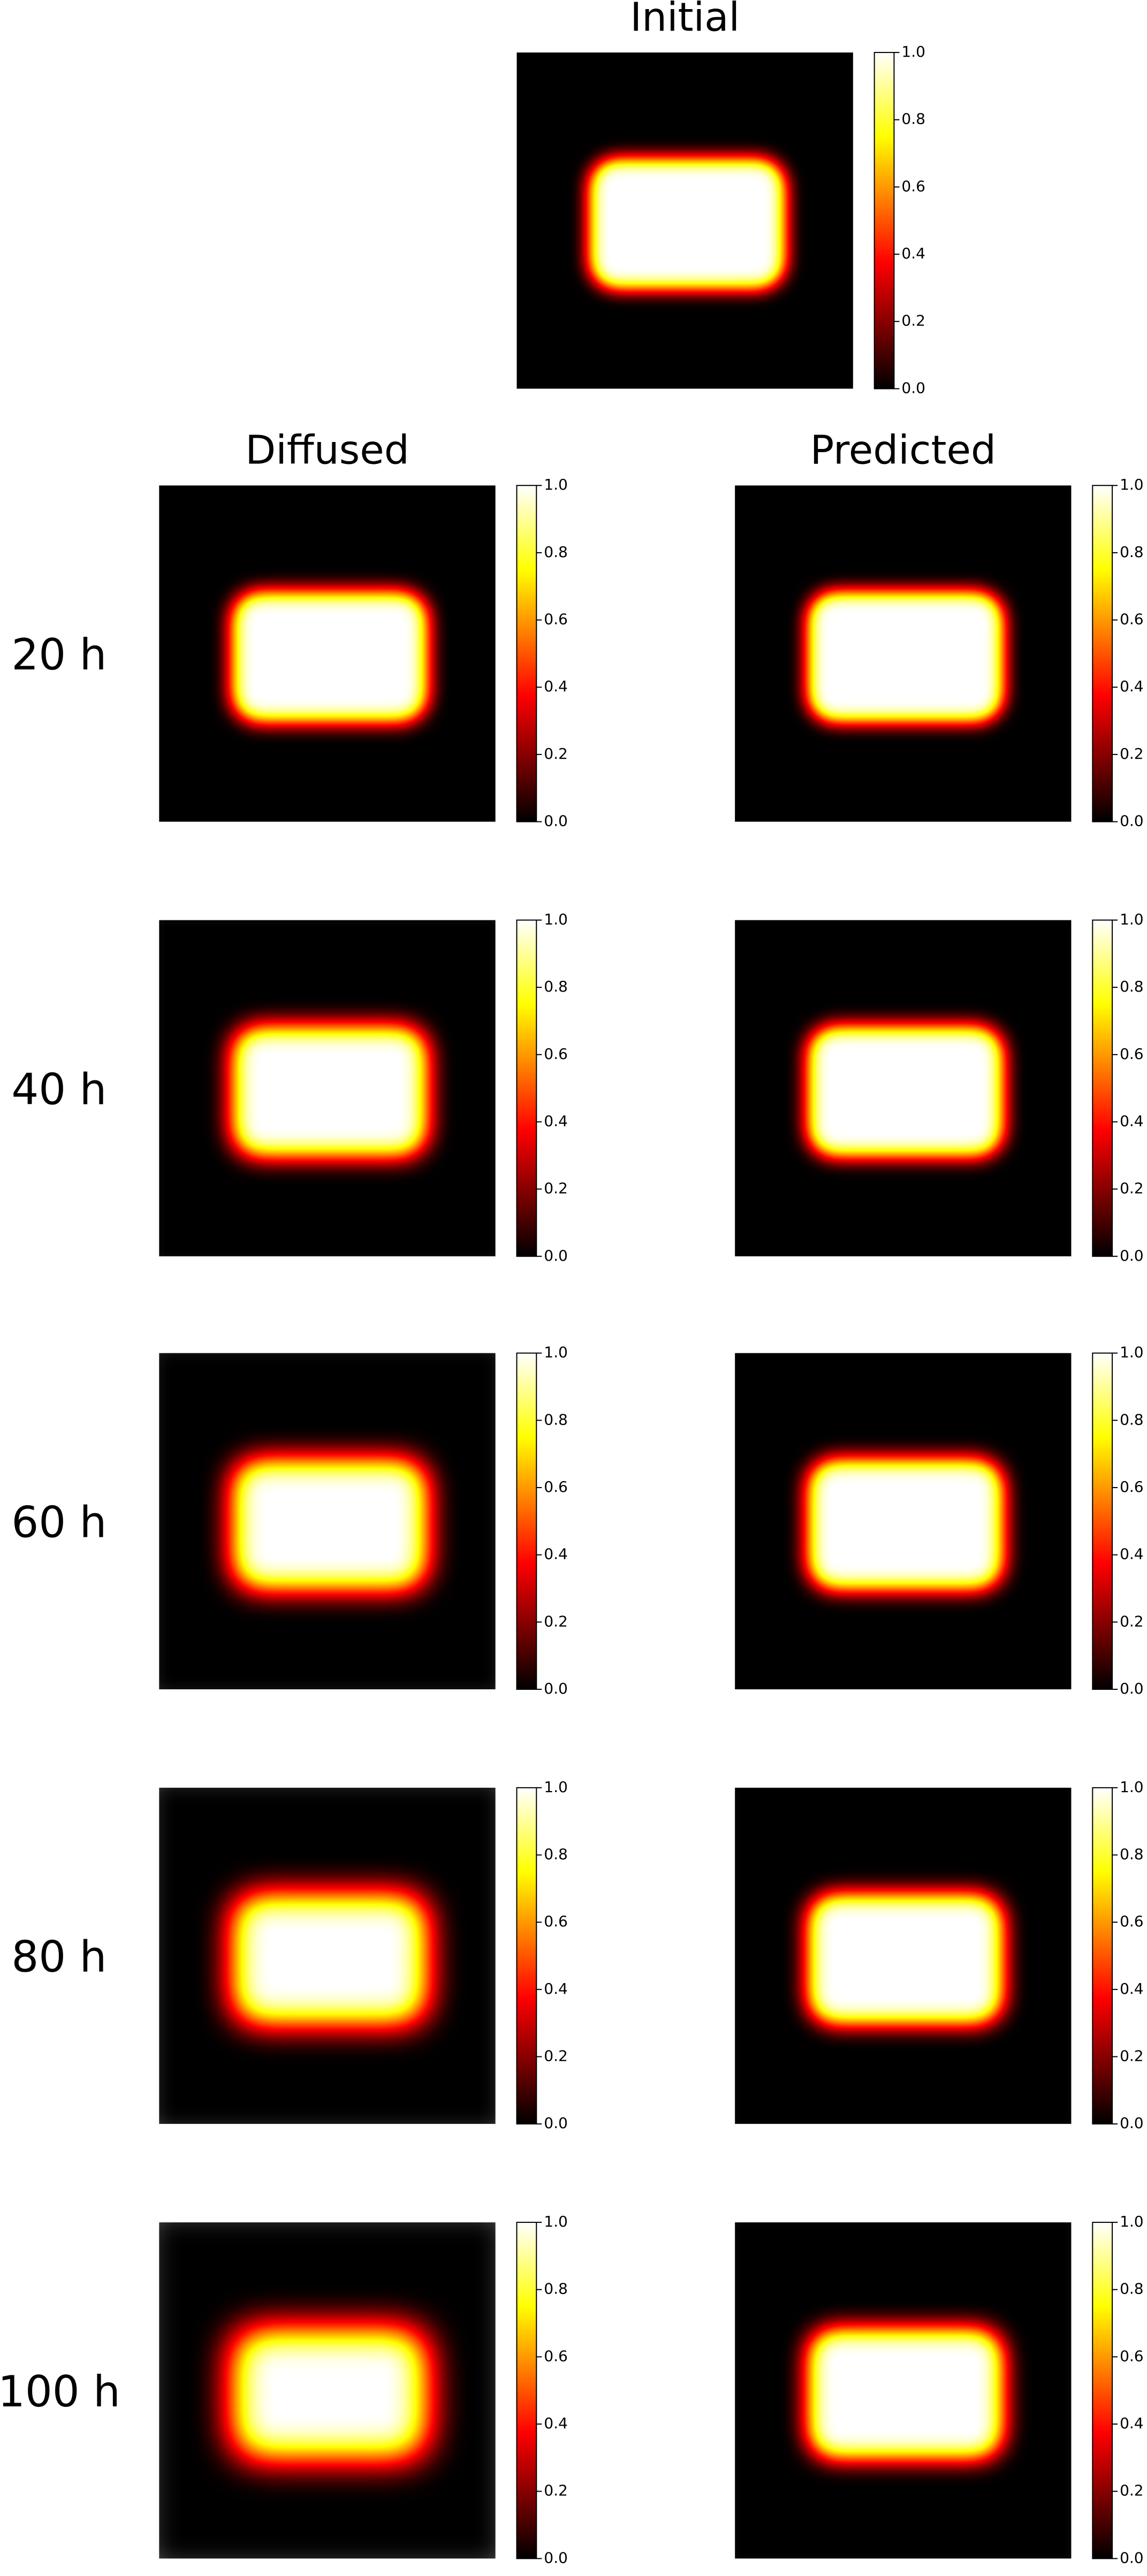 Image resolution: width=1147 pixels, height=2576 pixels. I want to click on row-label: 80 h, so click(59, 1957).